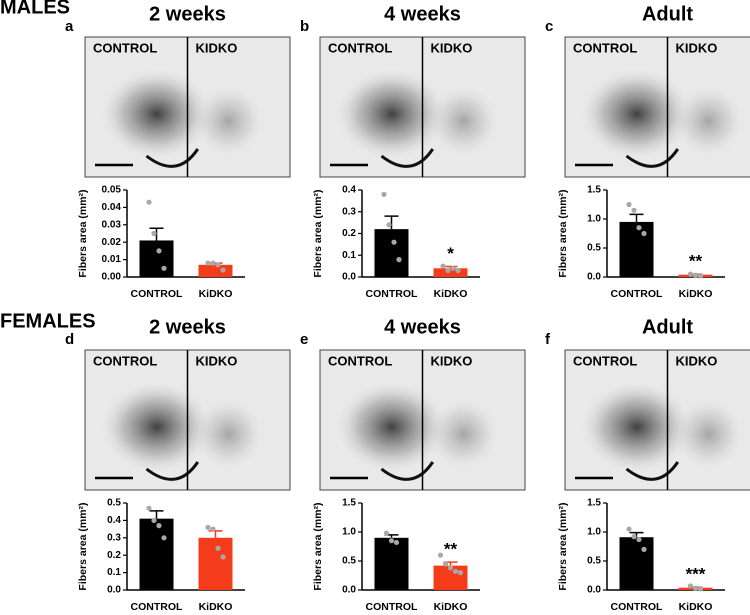 The image size is (750, 615). I want to click on panel-title: Adult, so click(667, 327).